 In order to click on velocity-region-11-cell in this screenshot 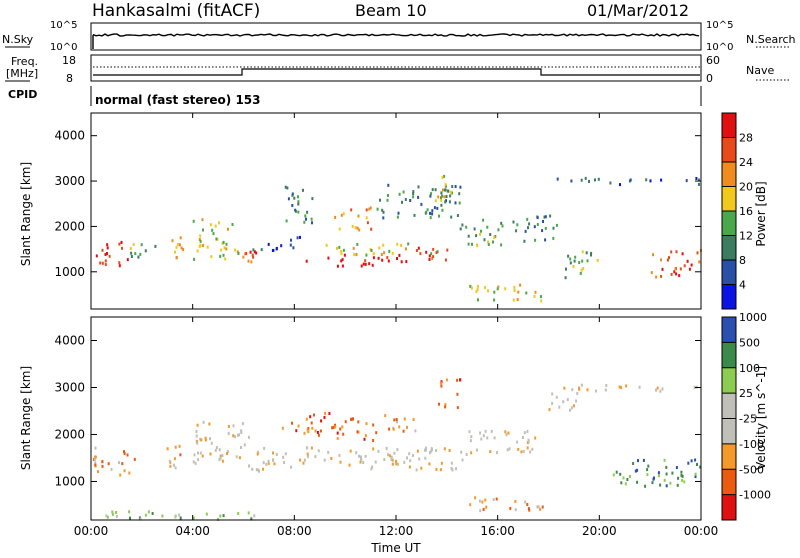, I will do `click(581, 385)`.